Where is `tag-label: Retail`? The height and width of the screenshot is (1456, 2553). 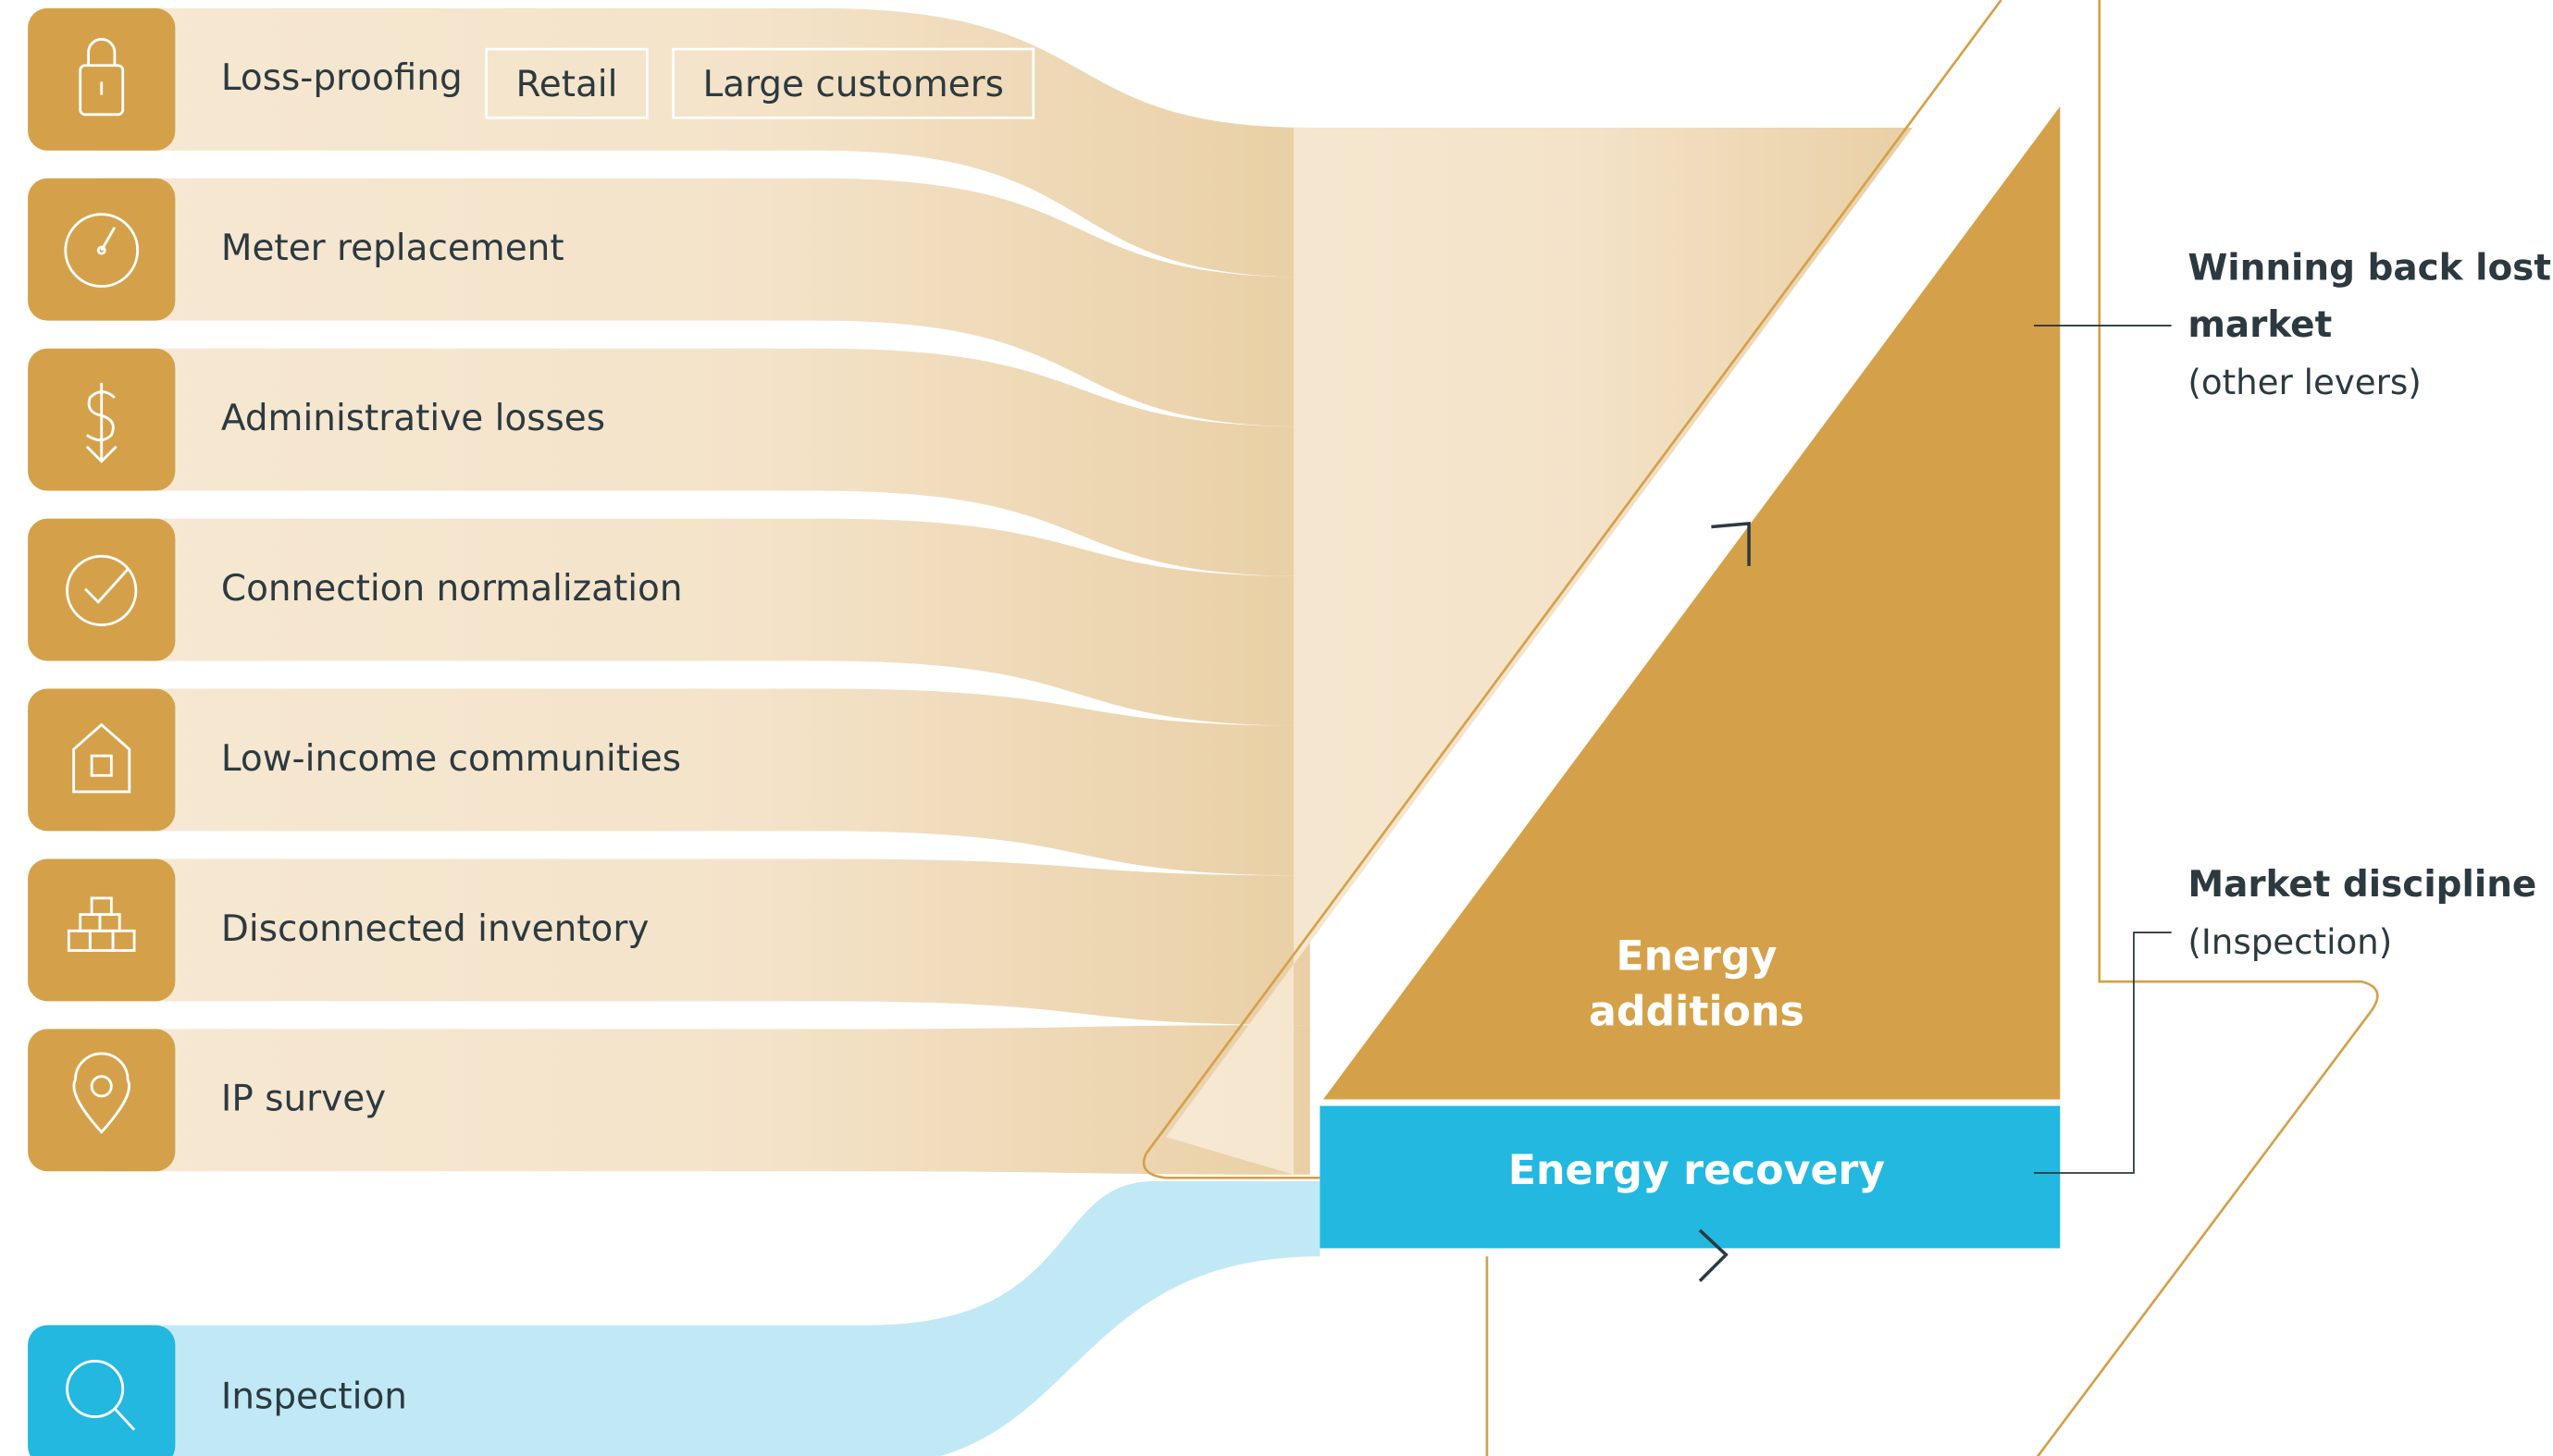
tag-label: Retail is located at coordinates (566, 84).